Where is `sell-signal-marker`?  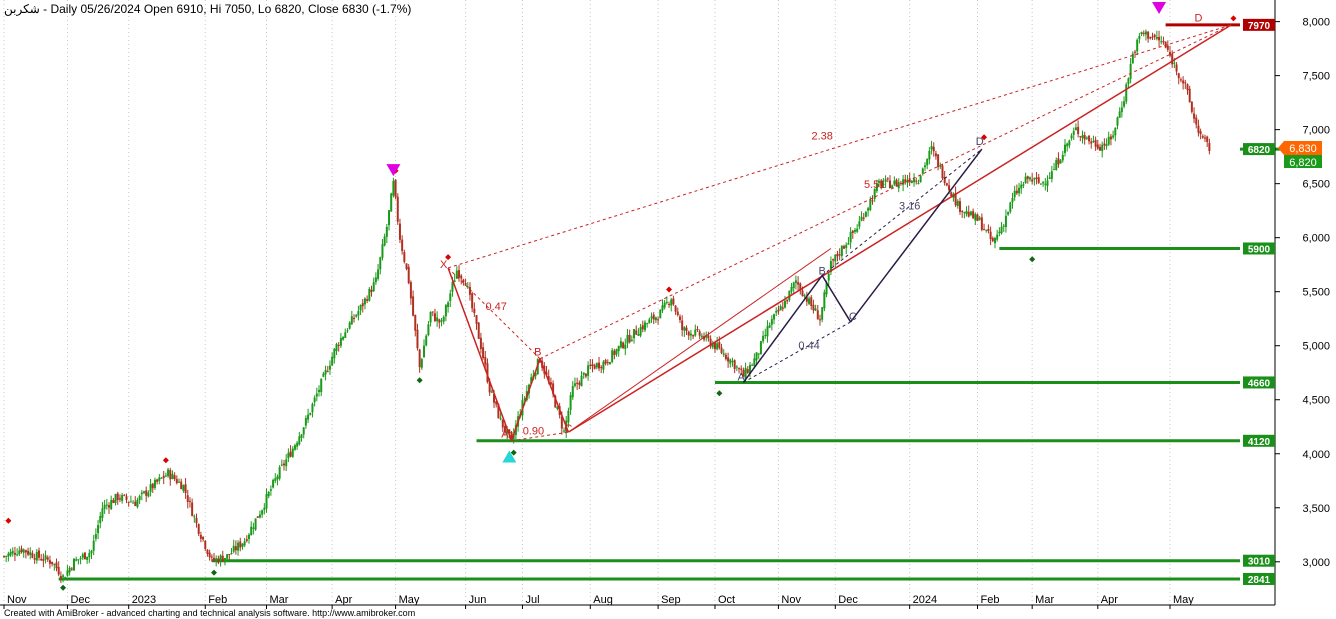 sell-signal-marker is located at coordinates (393, 170).